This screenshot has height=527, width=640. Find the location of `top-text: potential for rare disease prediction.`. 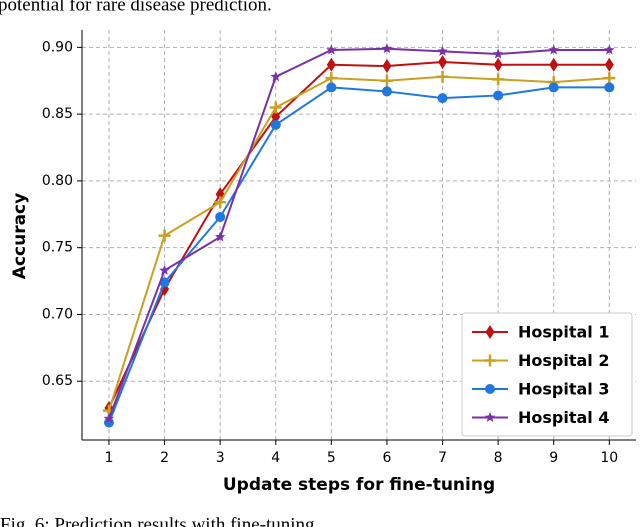

top-text: potential for rare disease prediction. is located at coordinates (136, 7).